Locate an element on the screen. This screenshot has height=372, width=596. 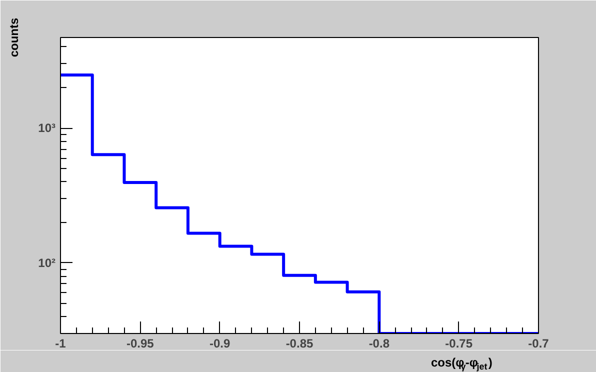
x-tick-label: -0.9 is located at coordinates (219, 343).